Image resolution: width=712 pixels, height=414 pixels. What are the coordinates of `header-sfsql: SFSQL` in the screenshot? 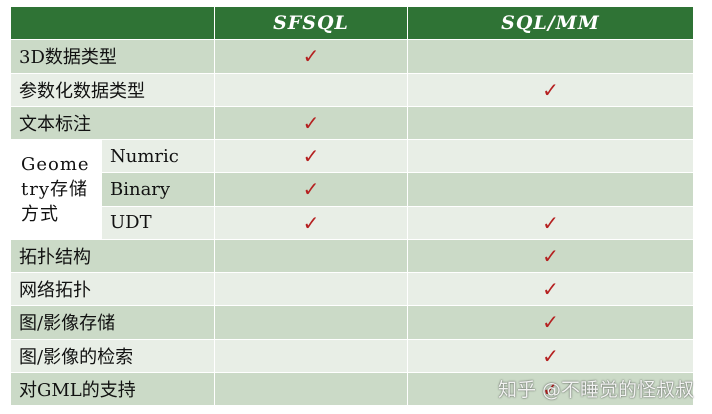 It's located at (311, 23).